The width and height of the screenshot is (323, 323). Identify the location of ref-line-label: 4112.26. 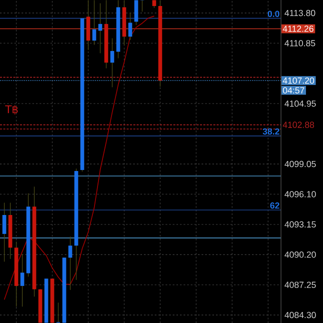
(298, 29).